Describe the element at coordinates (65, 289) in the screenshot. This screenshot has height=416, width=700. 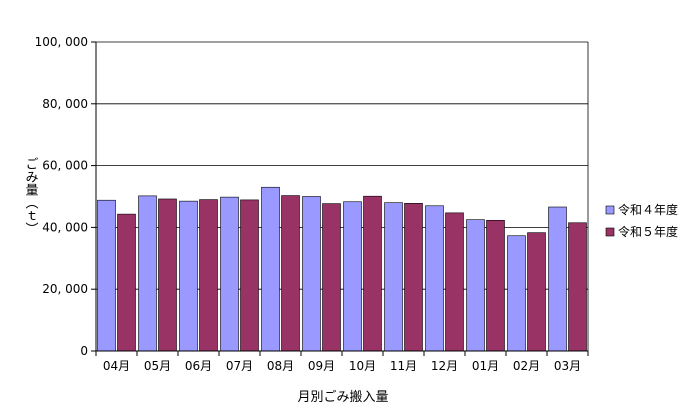
I see `y-tick-label: 20, 000` at that location.